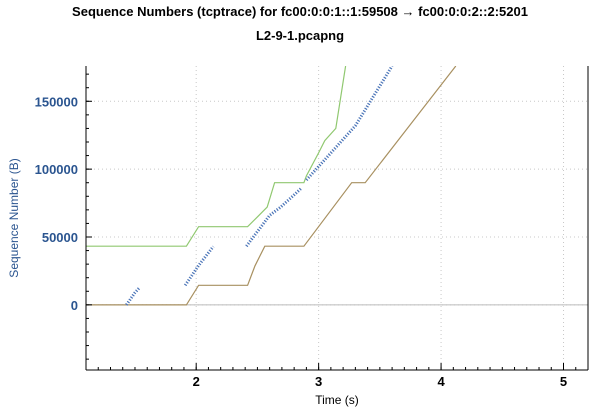 The width and height of the screenshot is (600, 414). What do you see at coordinates (441, 381) in the screenshot?
I see `x-tick-label: 4` at bounding box center [441, 381].